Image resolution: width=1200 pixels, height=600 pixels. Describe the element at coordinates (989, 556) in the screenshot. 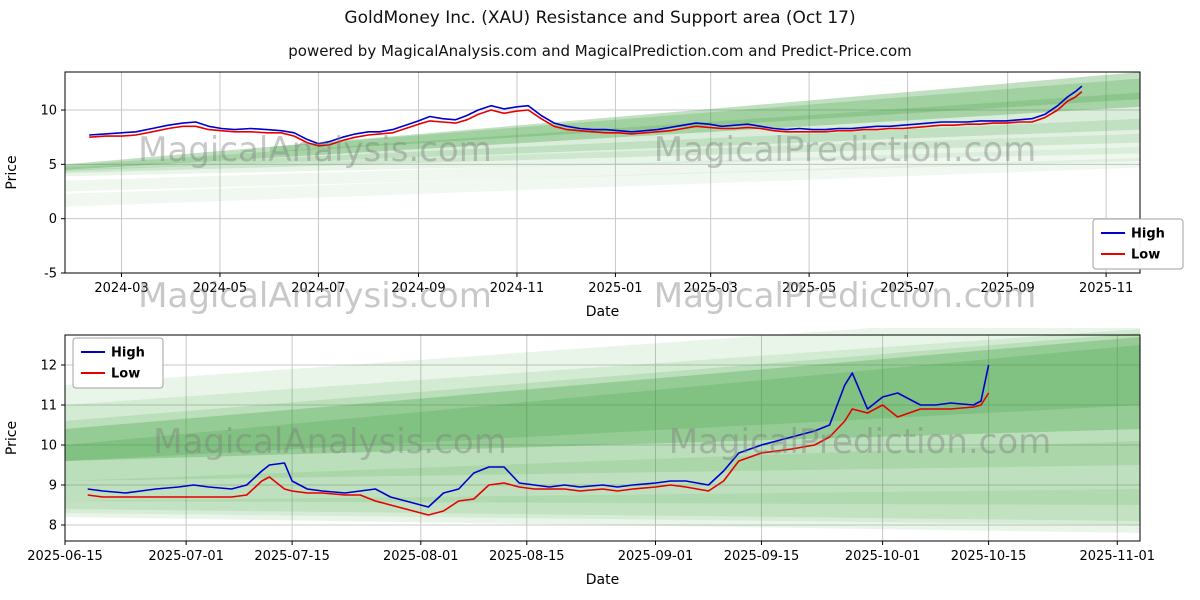

I see `x-tick-label: 2025-10-15` at that location.